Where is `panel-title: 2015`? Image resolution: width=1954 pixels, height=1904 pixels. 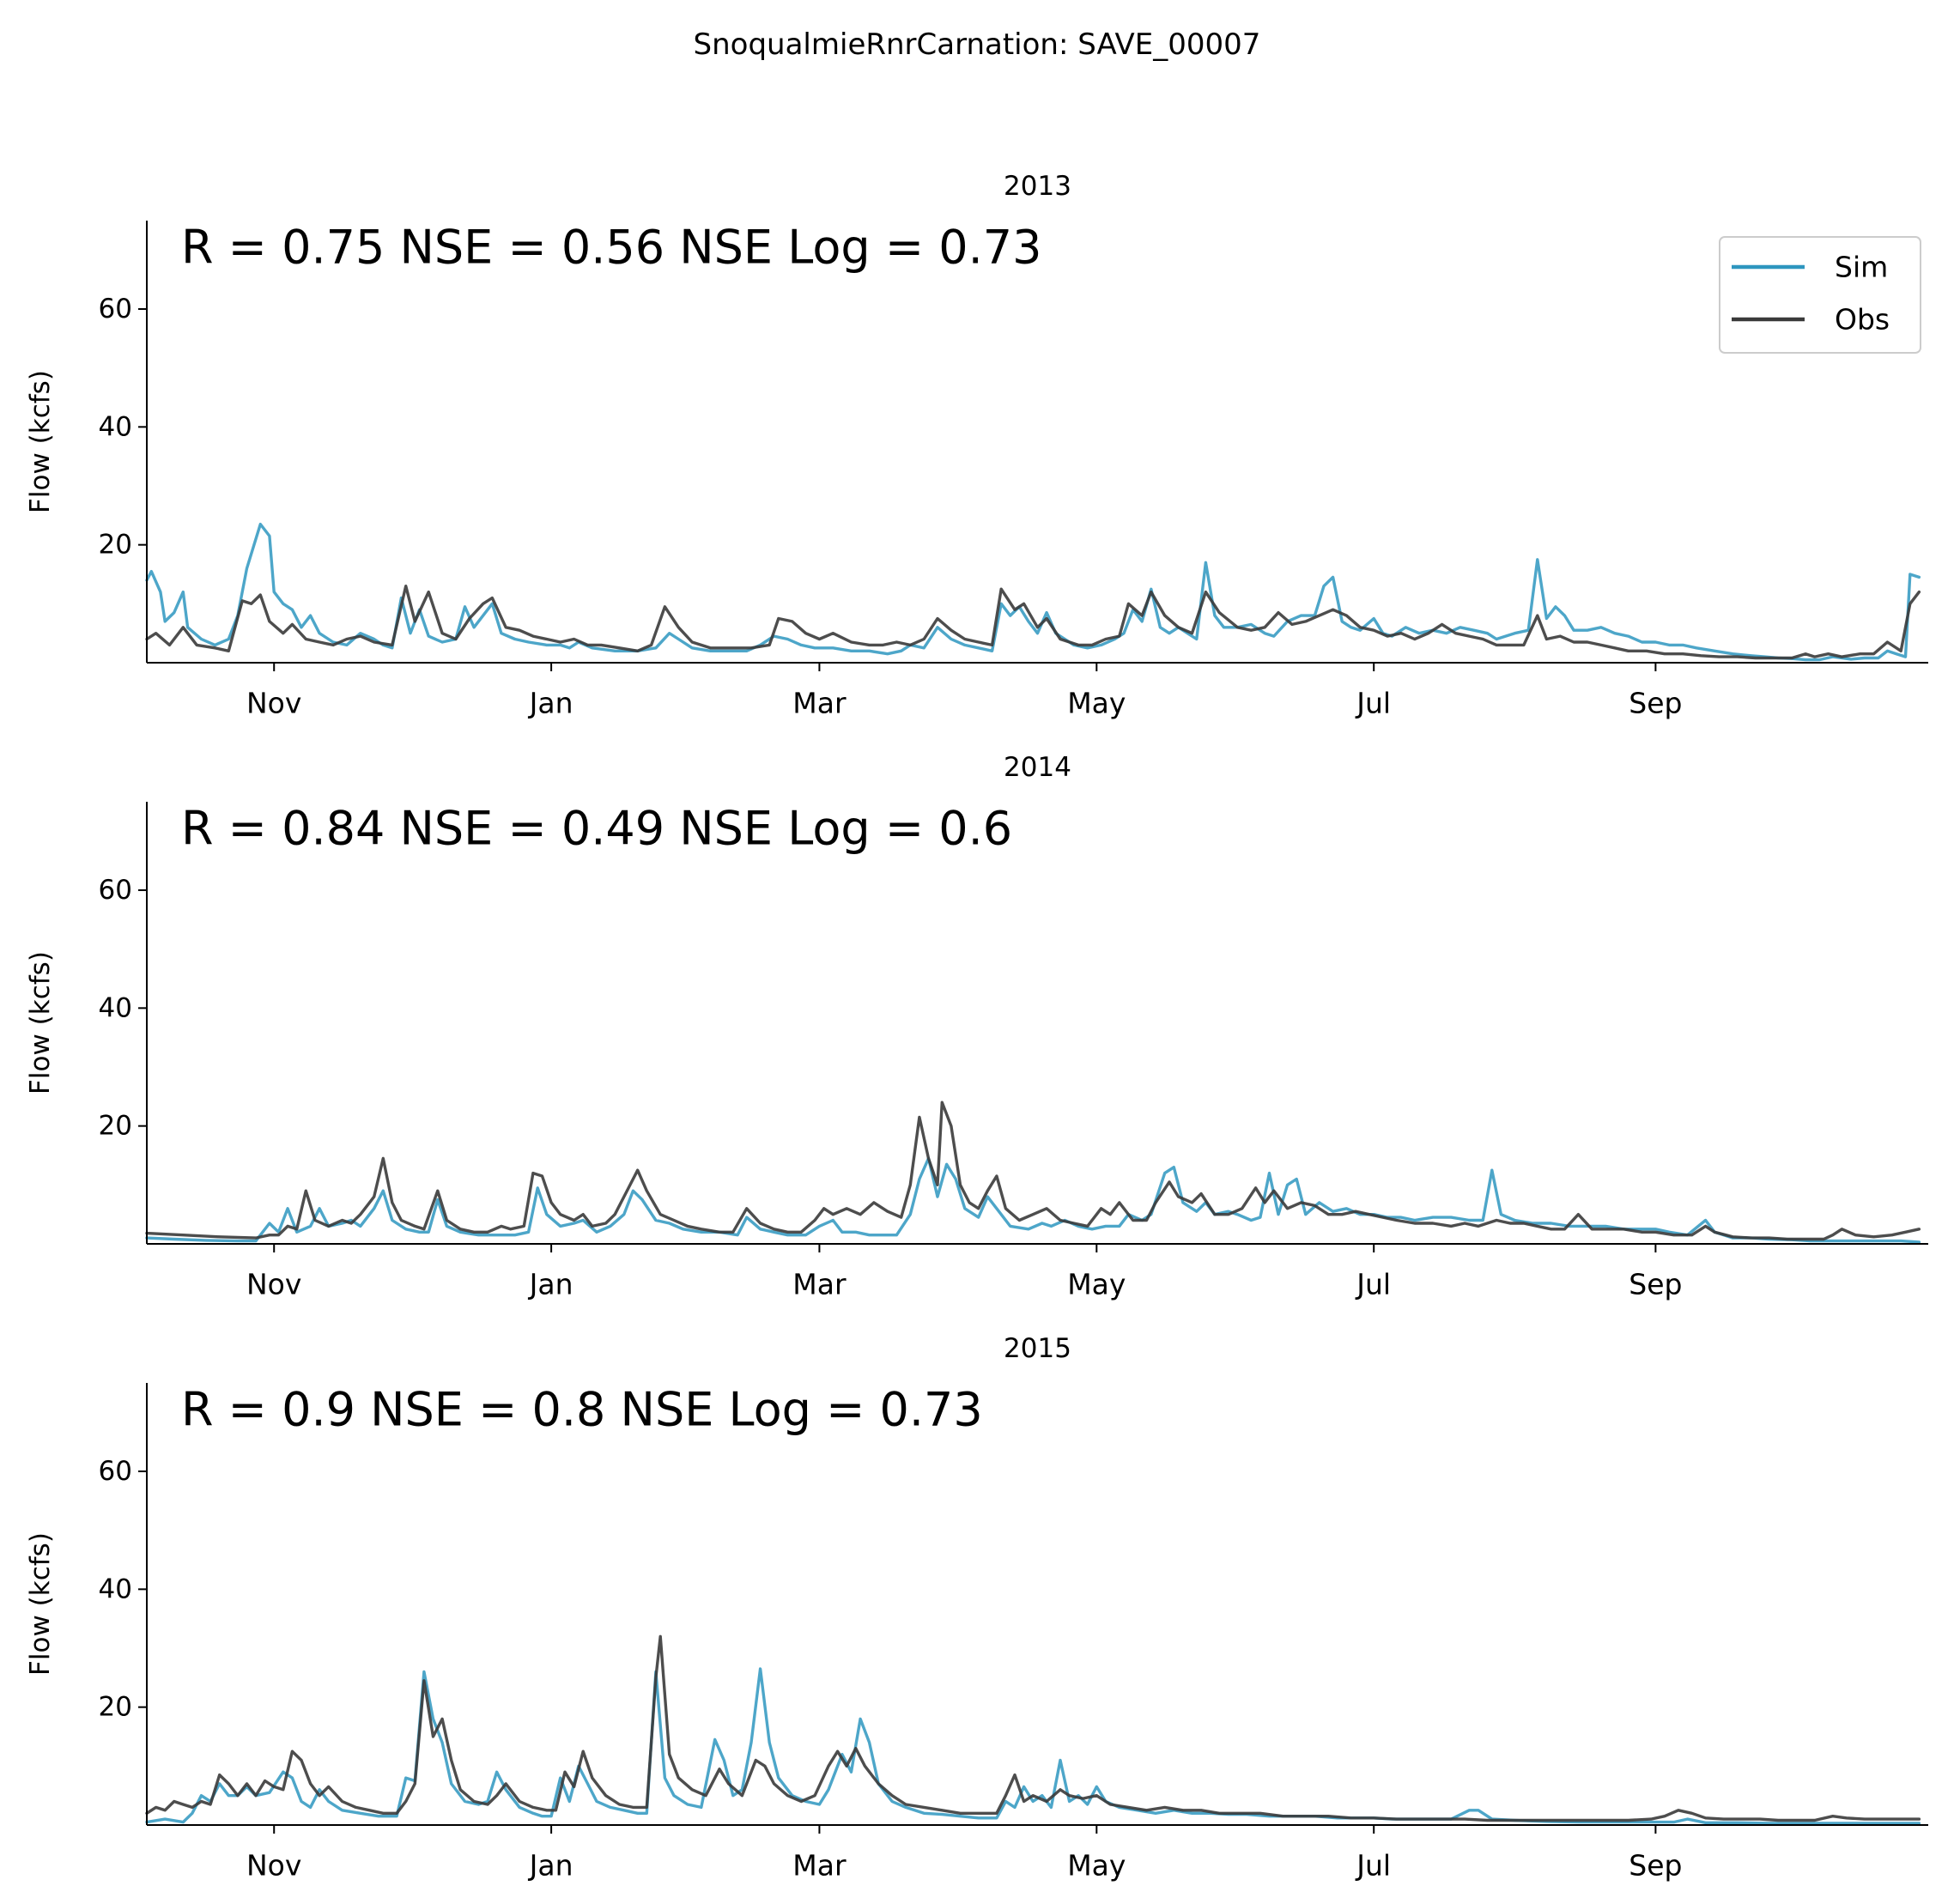
panel-title: 2015 is located at coordinates (1037, 1349).